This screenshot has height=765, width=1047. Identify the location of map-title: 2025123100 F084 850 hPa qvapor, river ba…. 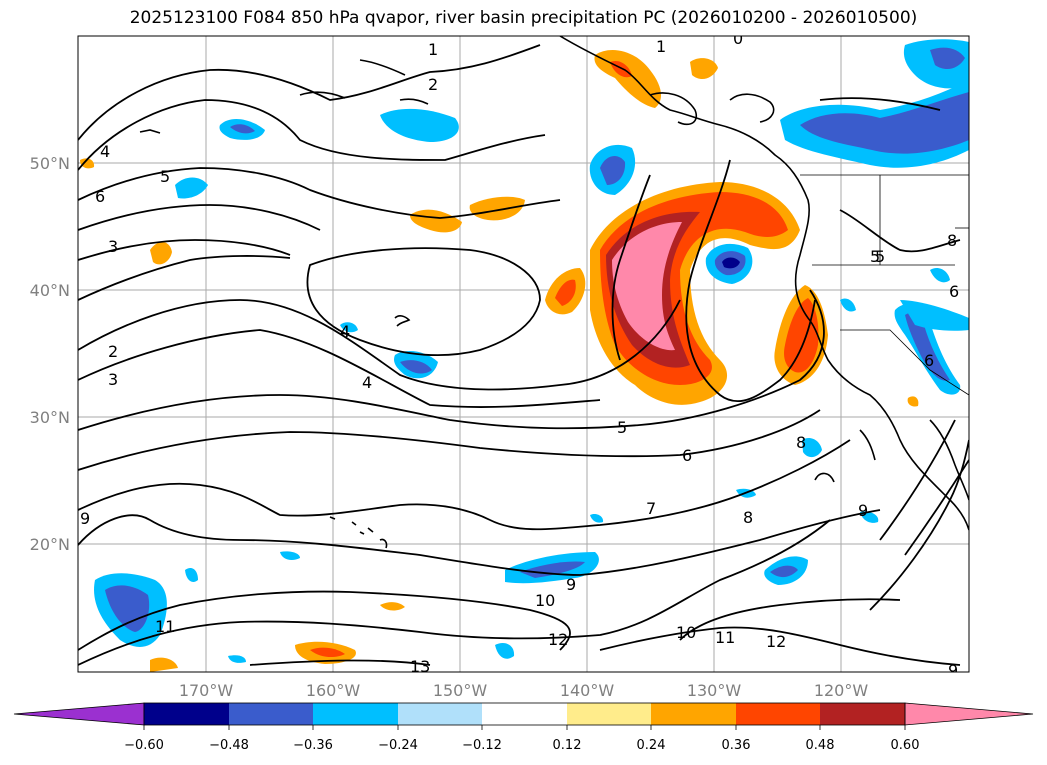
(523, 18).